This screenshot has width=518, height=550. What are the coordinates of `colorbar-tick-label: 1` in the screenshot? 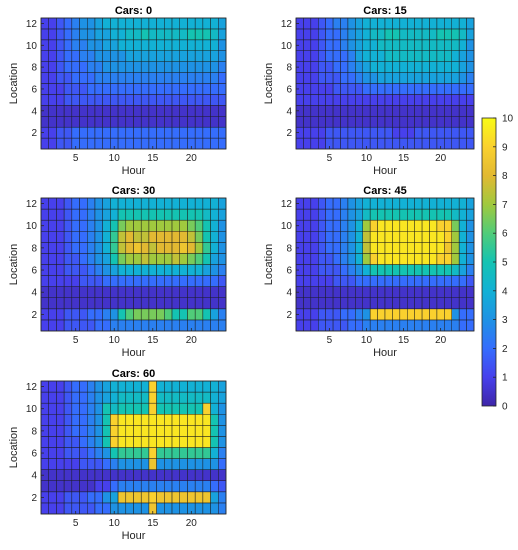 It's located at (505, 378).